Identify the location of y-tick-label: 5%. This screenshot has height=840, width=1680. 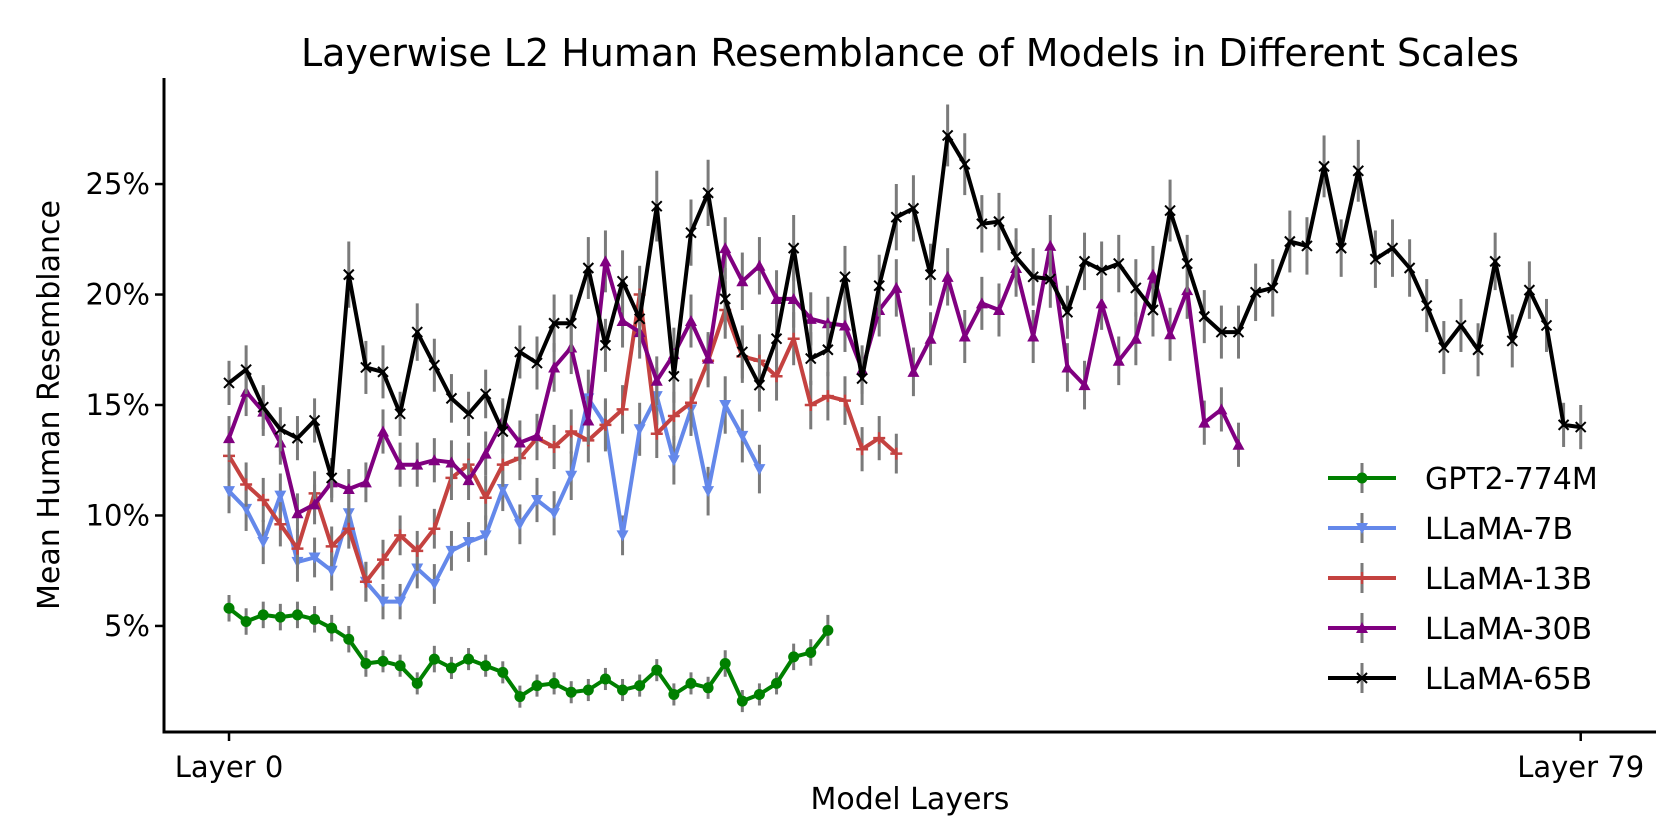
(127, 626).